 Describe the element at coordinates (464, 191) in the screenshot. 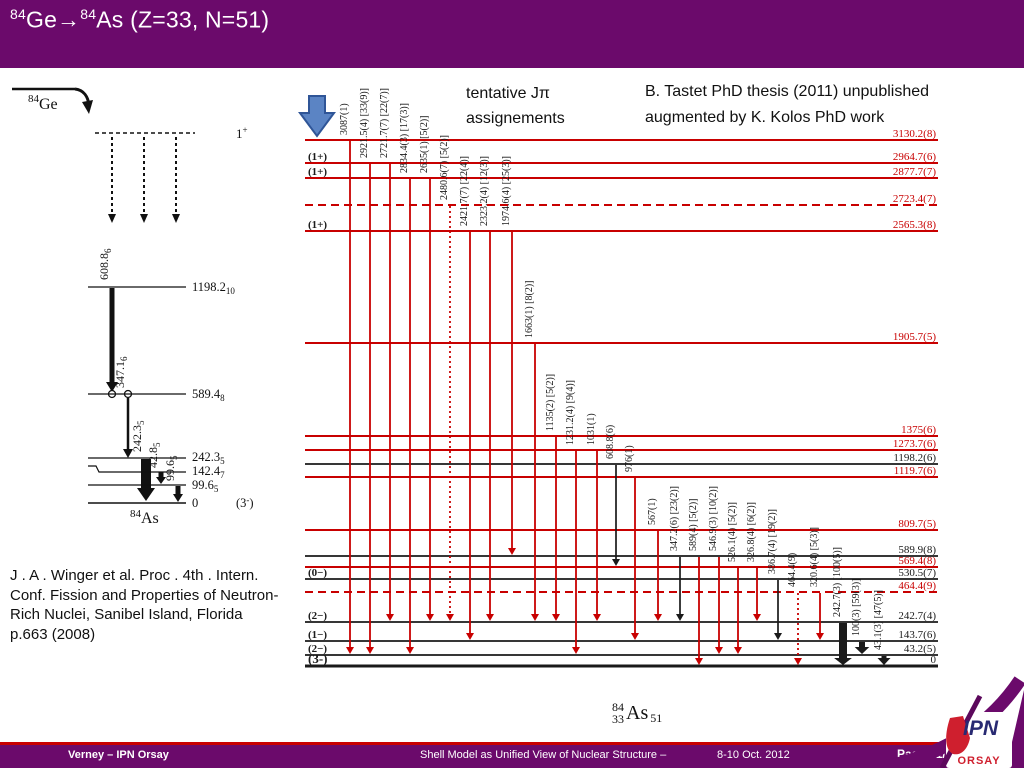

I see `gamma-energy-label: 2421.7(7) [22(4)]` at that location.